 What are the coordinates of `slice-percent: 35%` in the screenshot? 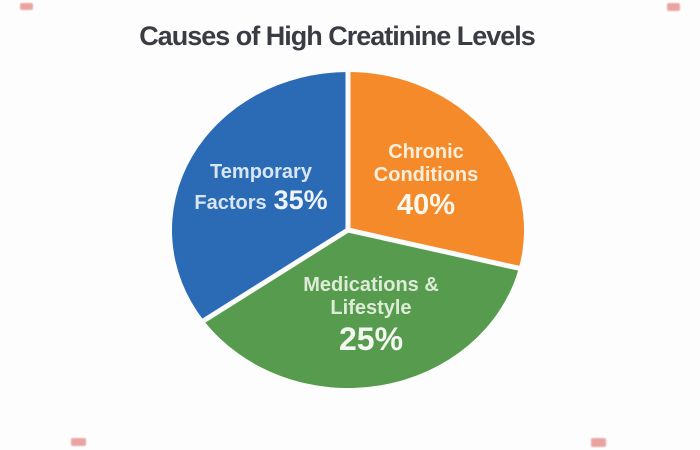 It's located at (300, 200).